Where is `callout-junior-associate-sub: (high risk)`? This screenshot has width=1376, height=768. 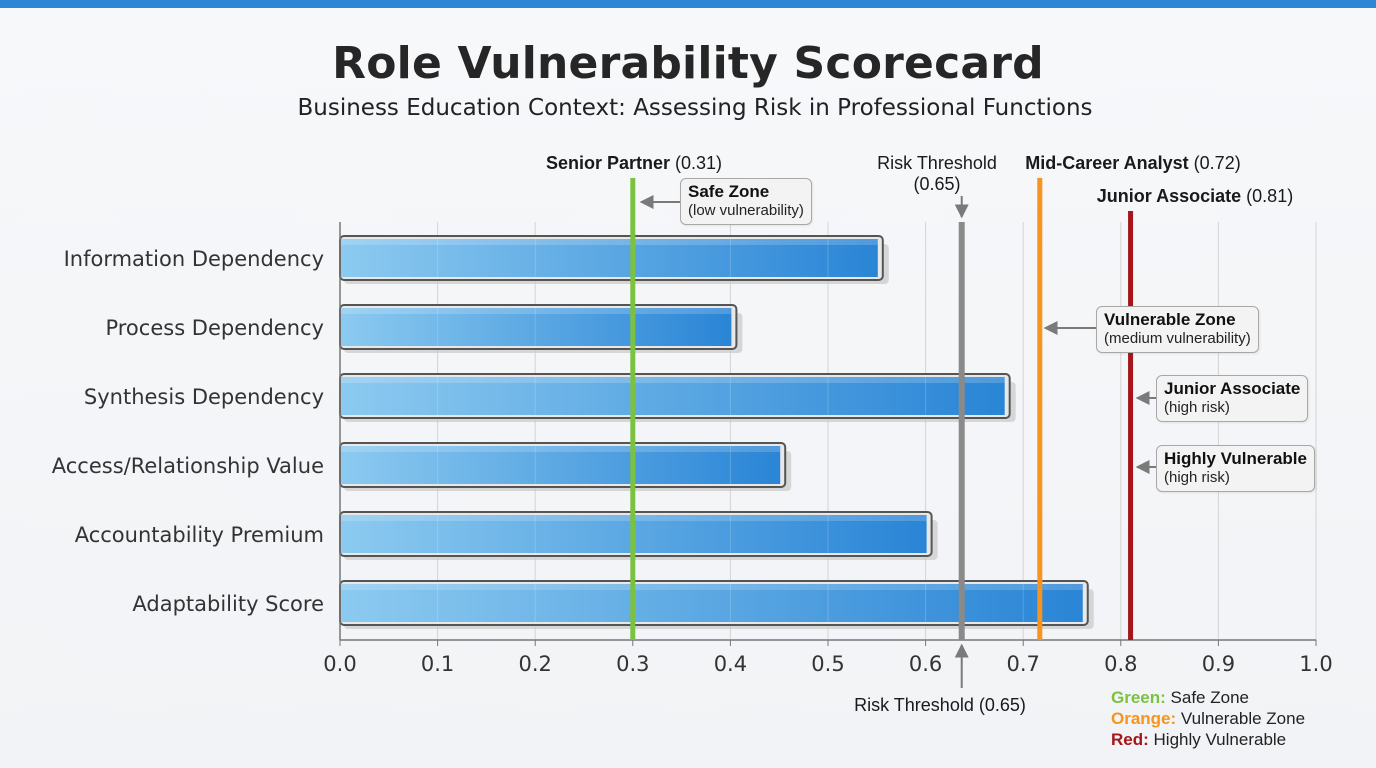
callout-junior-associate-sub: (high risk) is located at coordinates (1197, 407).